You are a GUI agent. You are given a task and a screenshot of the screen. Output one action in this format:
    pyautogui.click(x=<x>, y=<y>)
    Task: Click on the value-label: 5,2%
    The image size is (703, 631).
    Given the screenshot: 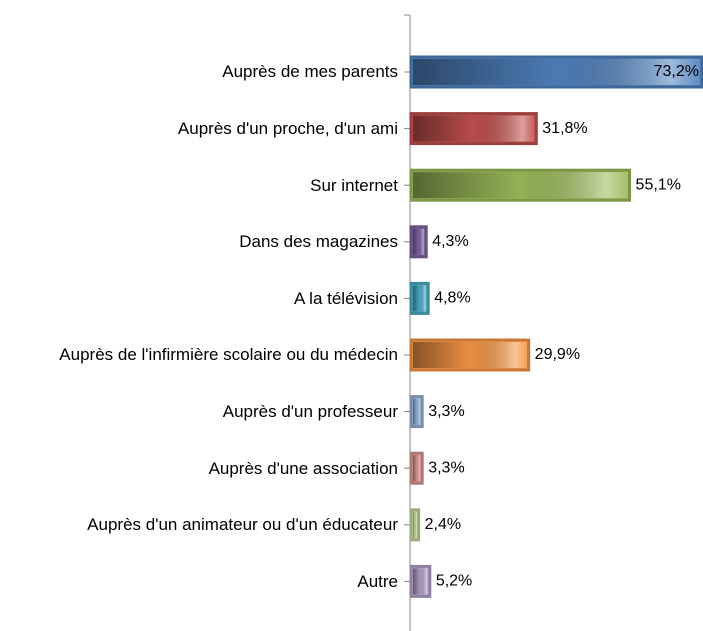 What is the action you would take?
    pyautogui.click(x=454, y=581)
    